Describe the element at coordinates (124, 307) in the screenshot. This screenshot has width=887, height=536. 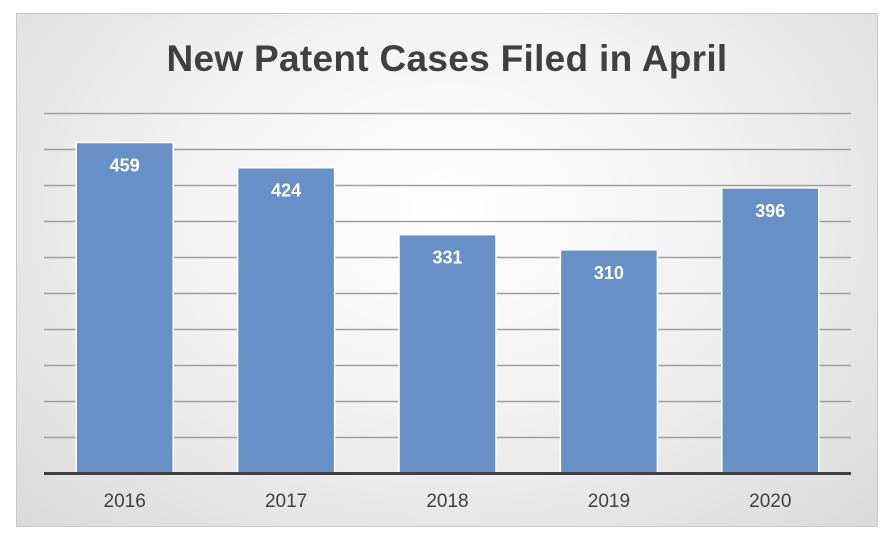
I see `bar-2016` at that location.